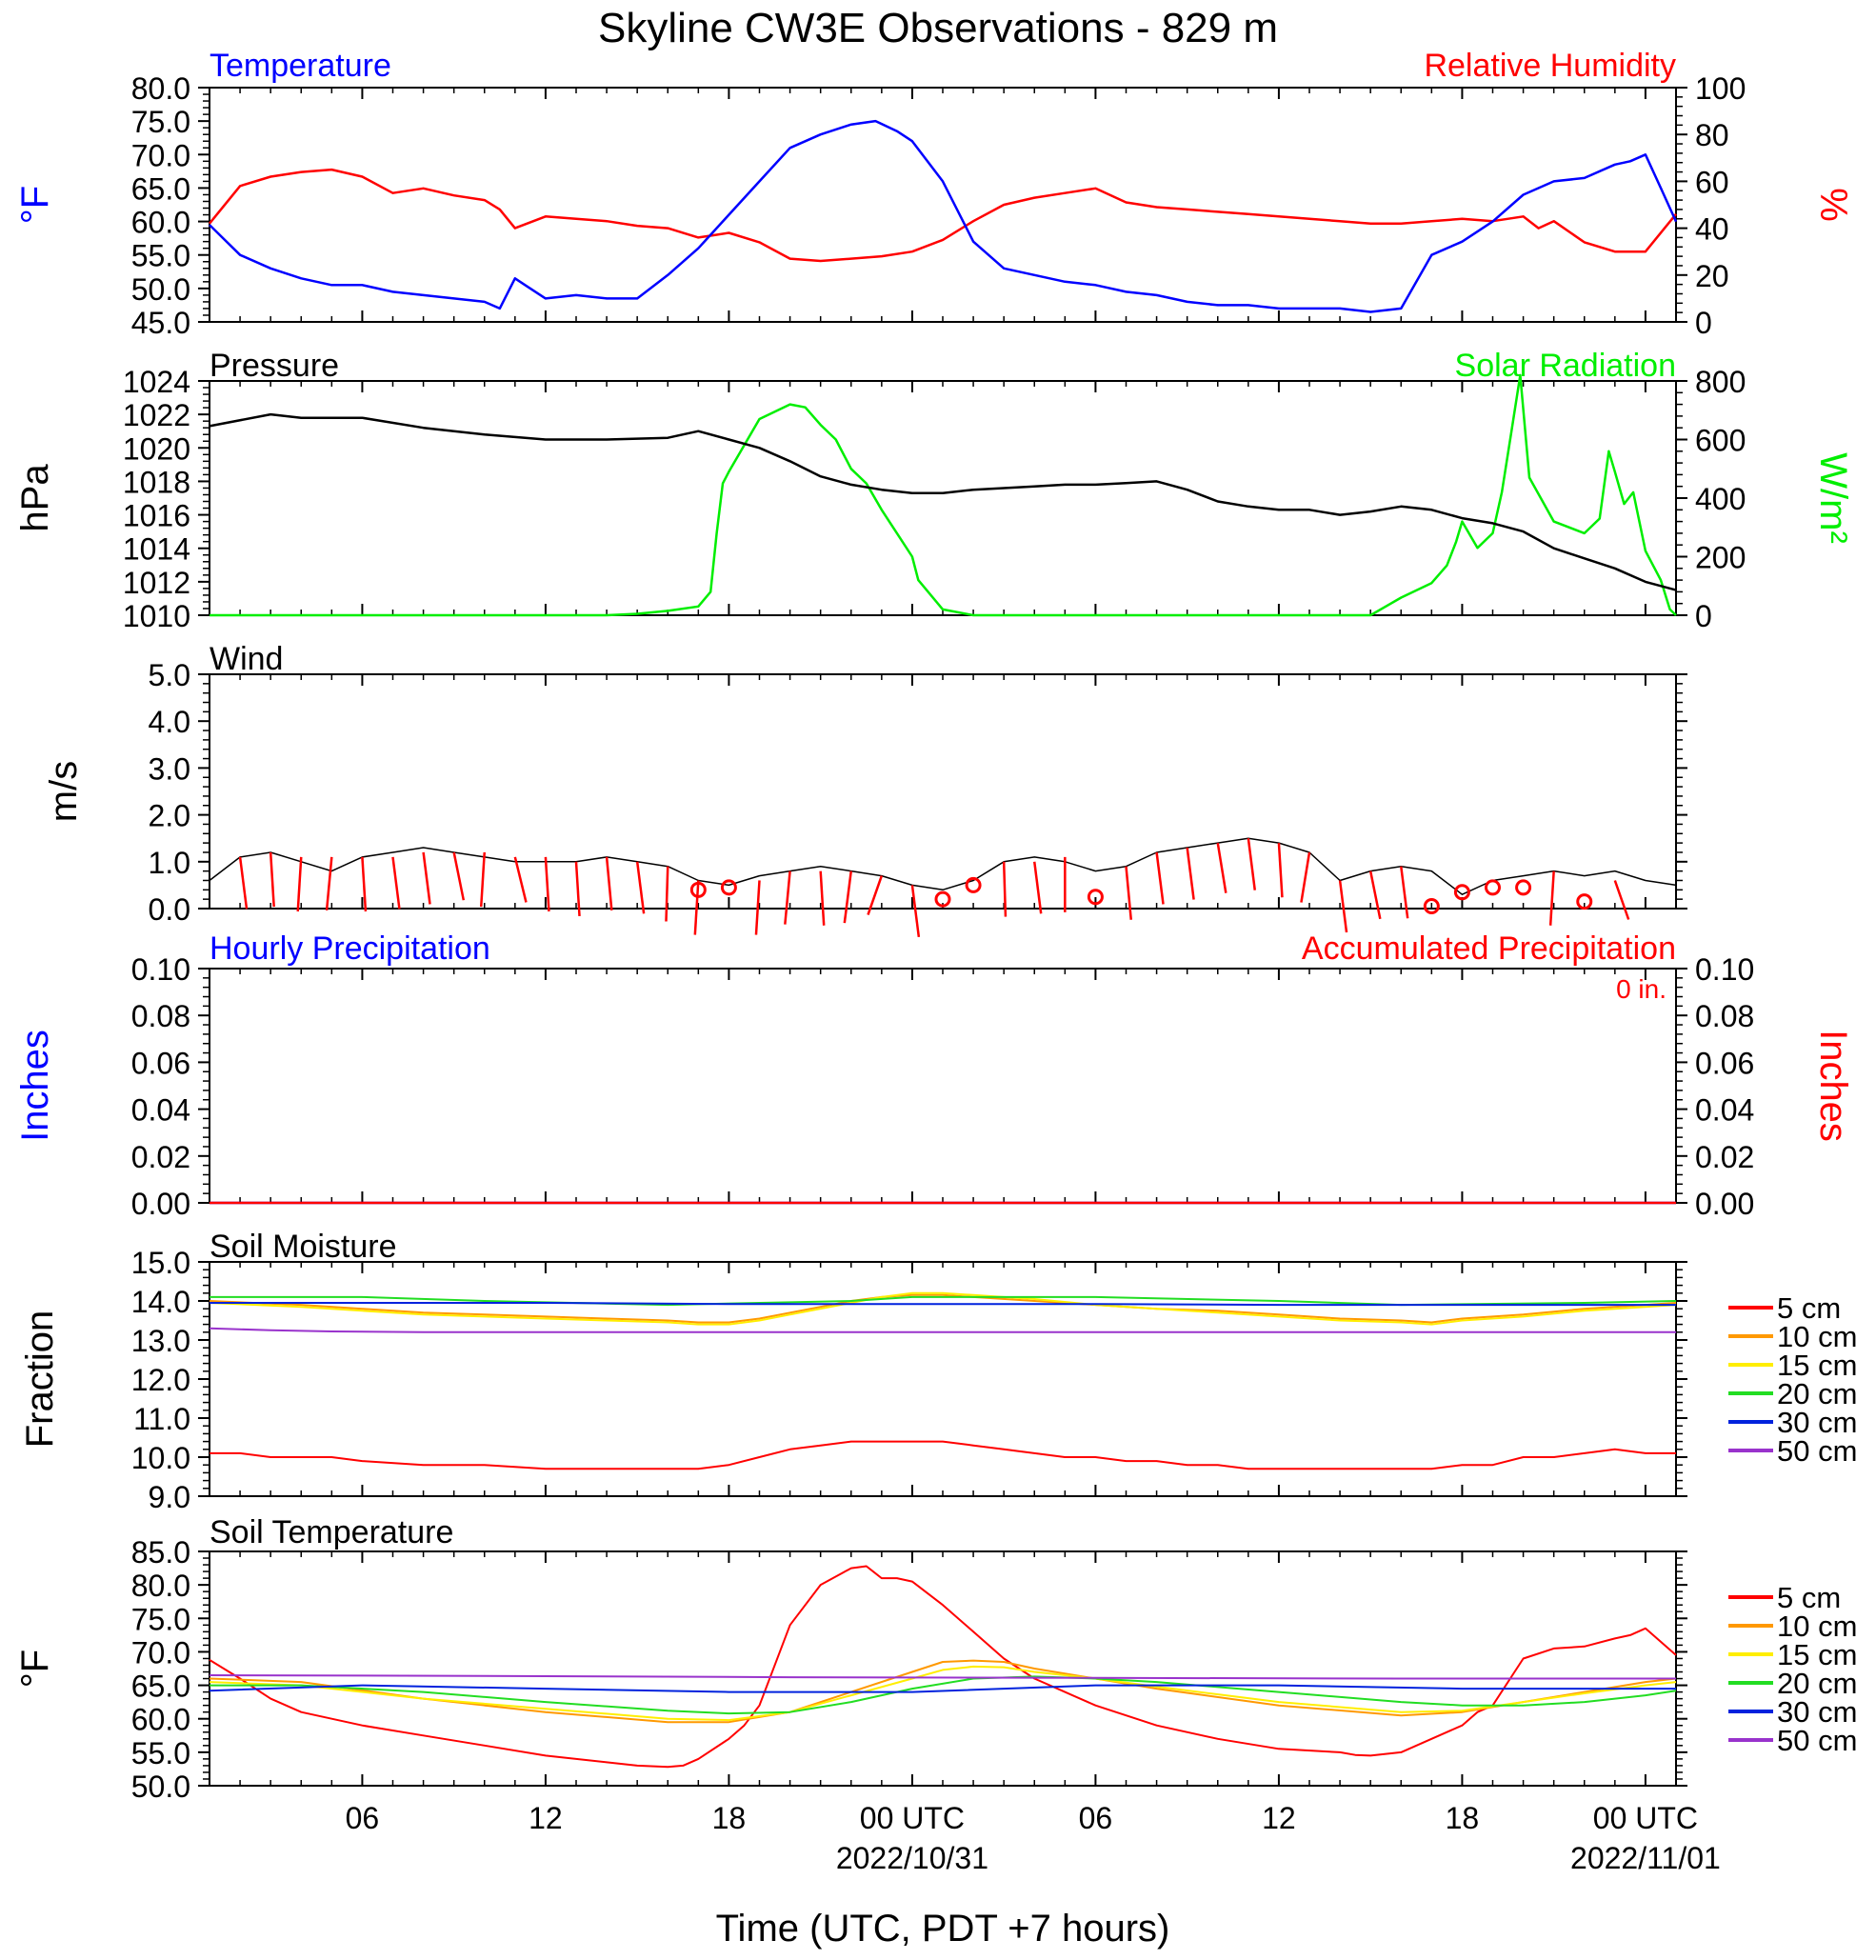 This screenshot has width=1876, height=1960. I want to click on left-tick-label: 0.02, so click(160, 1157).